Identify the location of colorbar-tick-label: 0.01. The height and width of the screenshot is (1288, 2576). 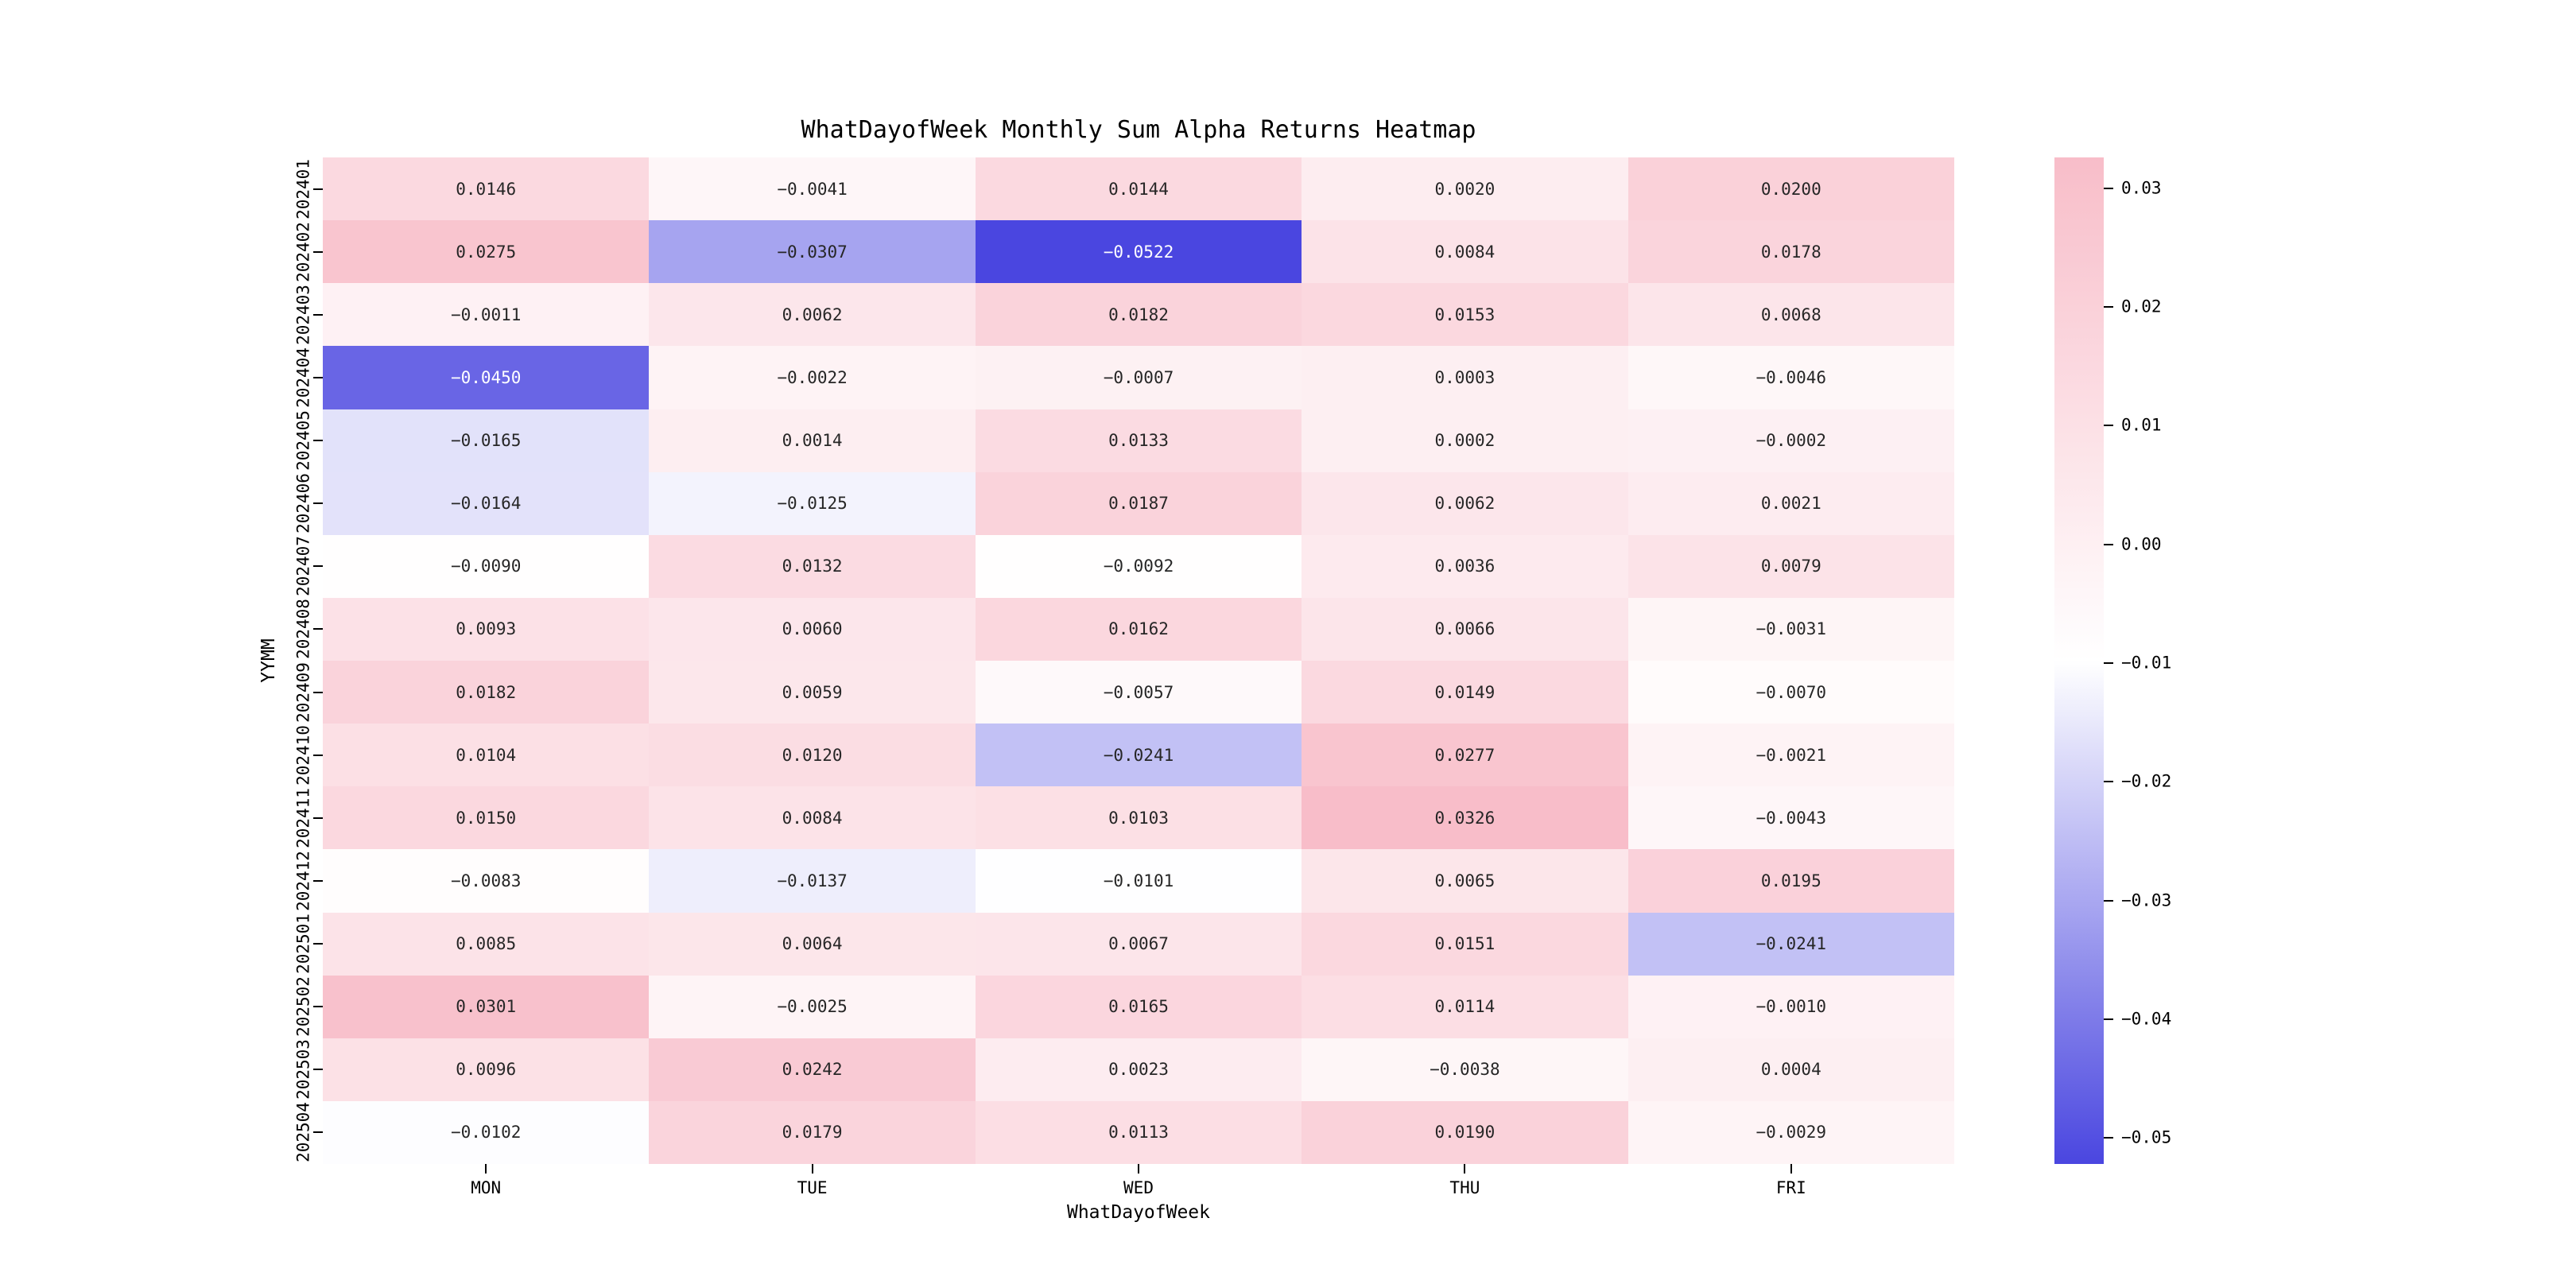
(2141, 425).